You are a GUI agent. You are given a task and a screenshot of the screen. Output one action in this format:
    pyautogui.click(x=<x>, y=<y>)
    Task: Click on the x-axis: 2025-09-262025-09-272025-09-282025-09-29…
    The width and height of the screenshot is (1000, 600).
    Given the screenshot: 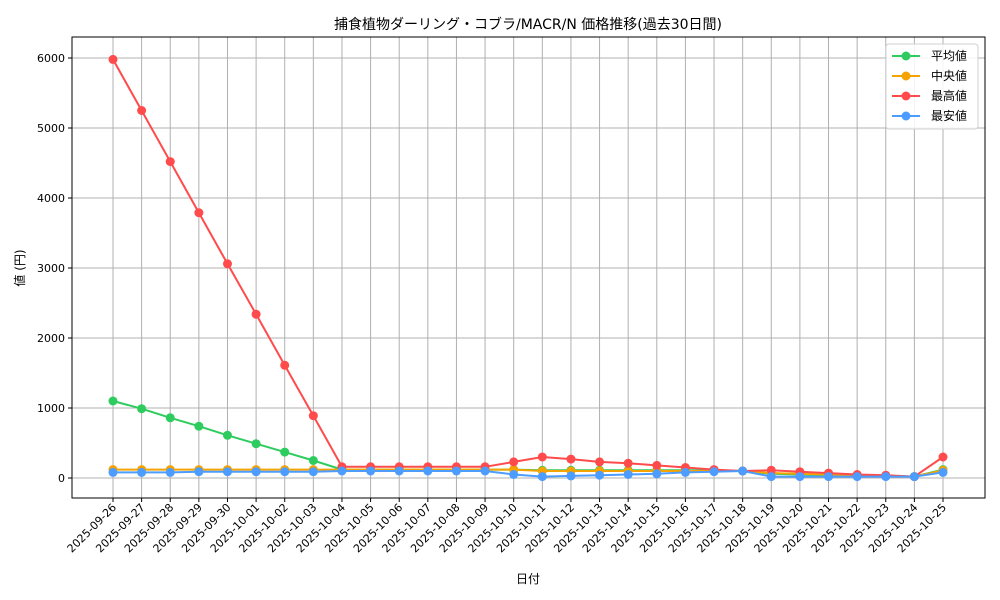 What is the action you would take?
    pyautogui.click(x=507, y=526)
    